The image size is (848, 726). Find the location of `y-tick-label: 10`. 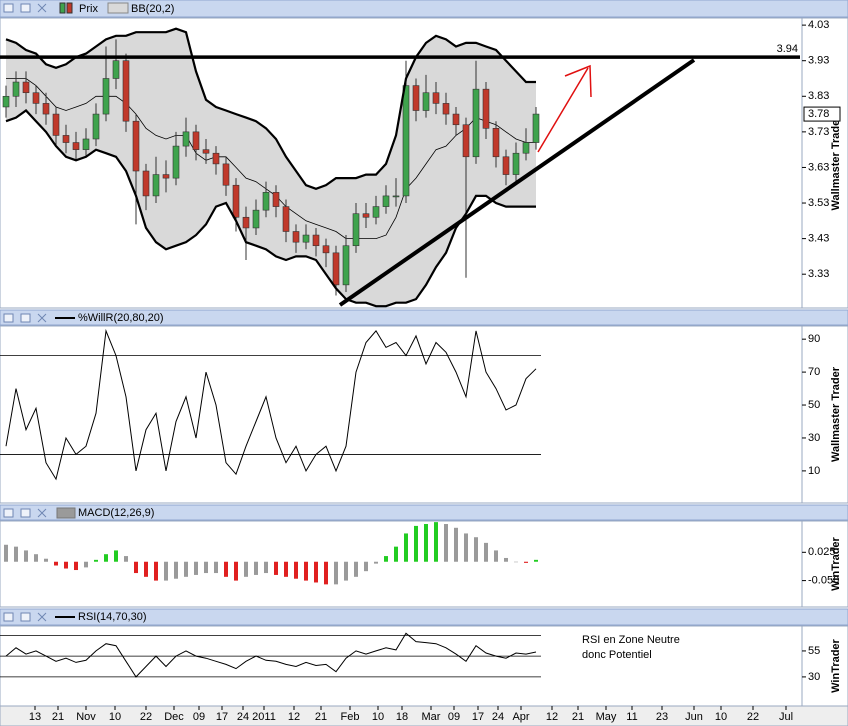

y-tick-label: 10 is located at coordinates (814, 471).